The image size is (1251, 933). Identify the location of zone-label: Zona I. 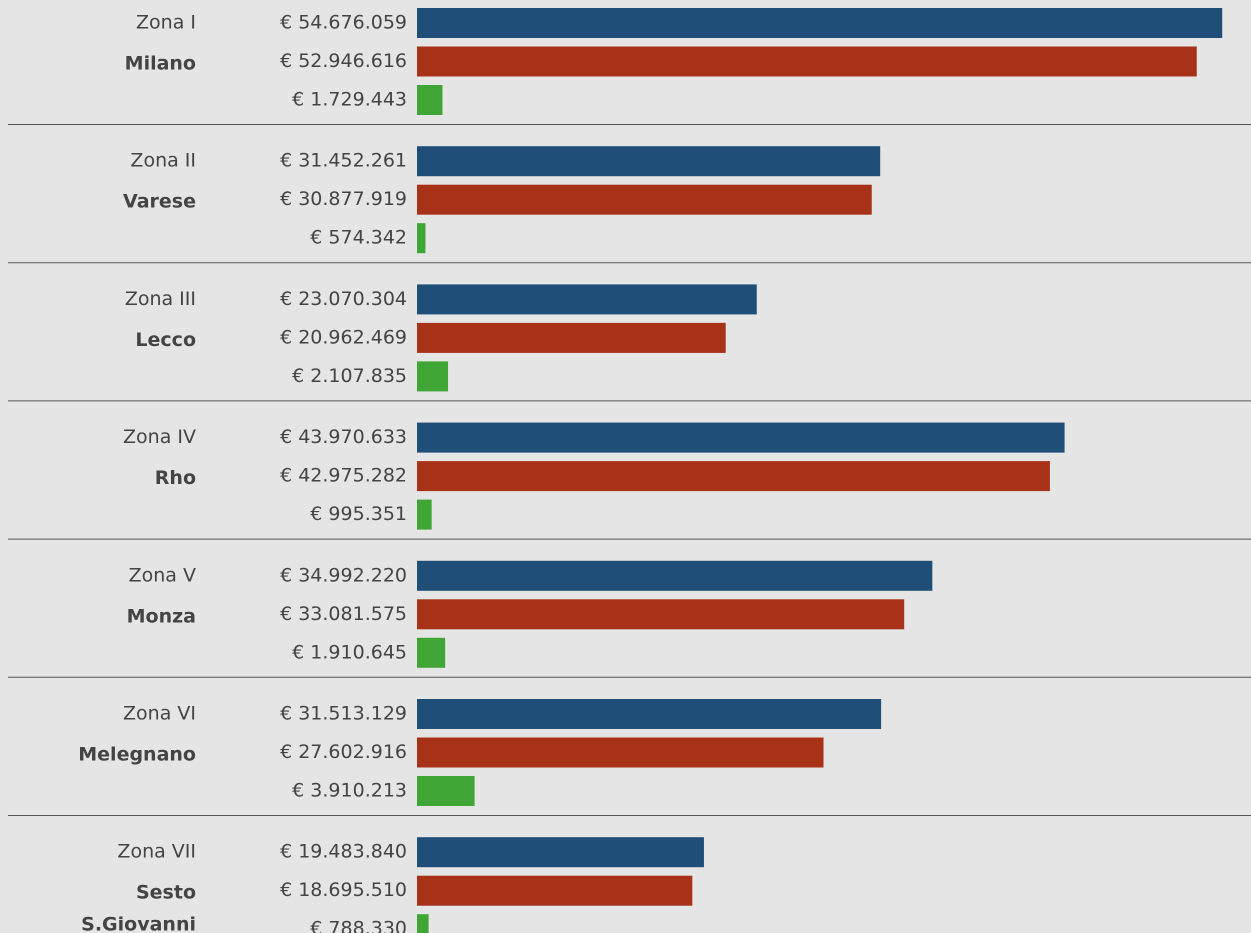
(166, 23).